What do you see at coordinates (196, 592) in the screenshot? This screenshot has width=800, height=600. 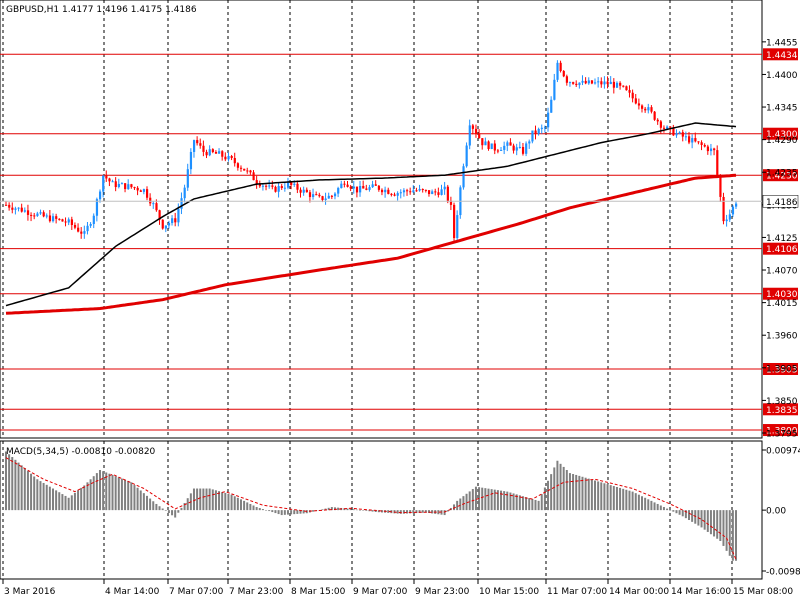 I see `time-tick-label: 7 Mar 07:00` at bounding box center [196, 592].